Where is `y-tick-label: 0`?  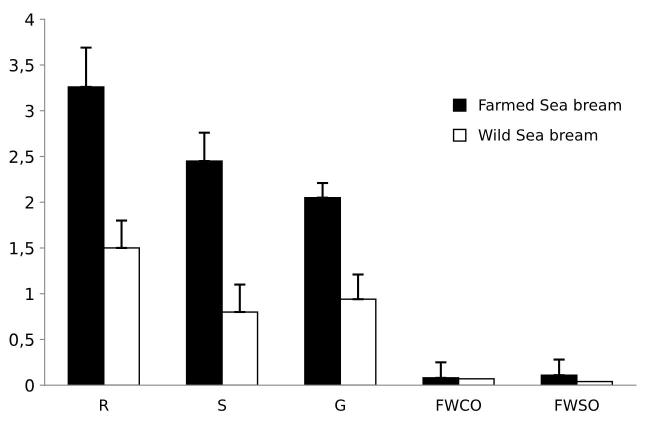 y-tick-label: 0 is located at coordinates (29, 385).